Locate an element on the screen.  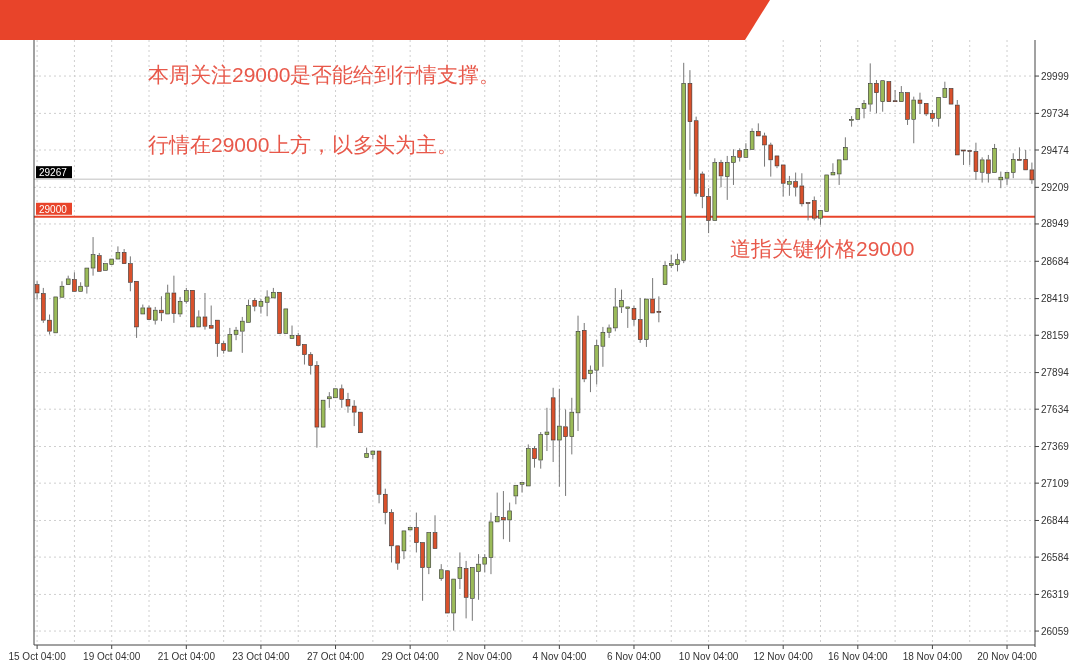
x-tick-label: 16 Nov 04:00 is located at coordinates (858, 656).